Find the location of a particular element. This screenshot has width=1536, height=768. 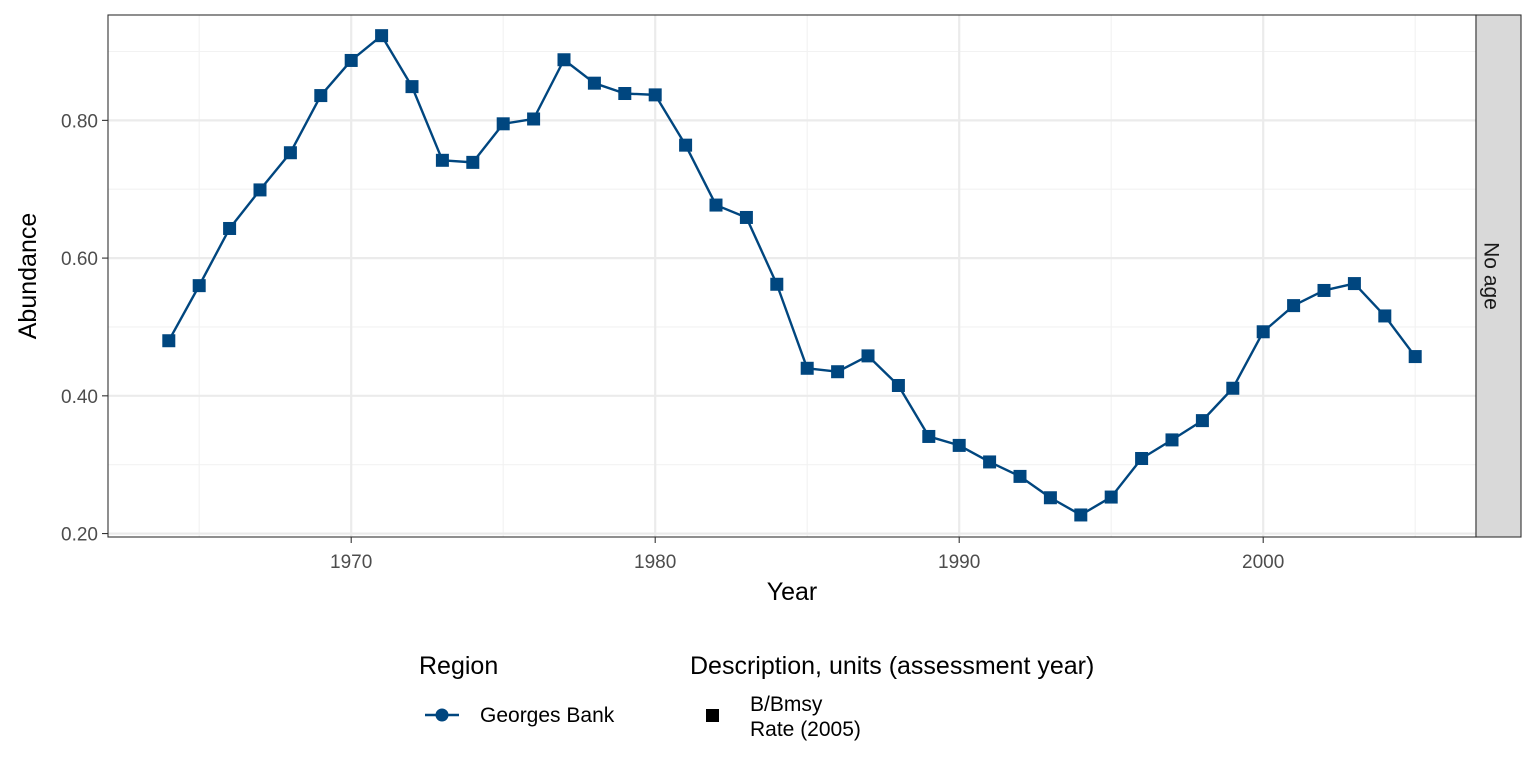

legend-georges-bank-marker is located at coordinates (442, 715).